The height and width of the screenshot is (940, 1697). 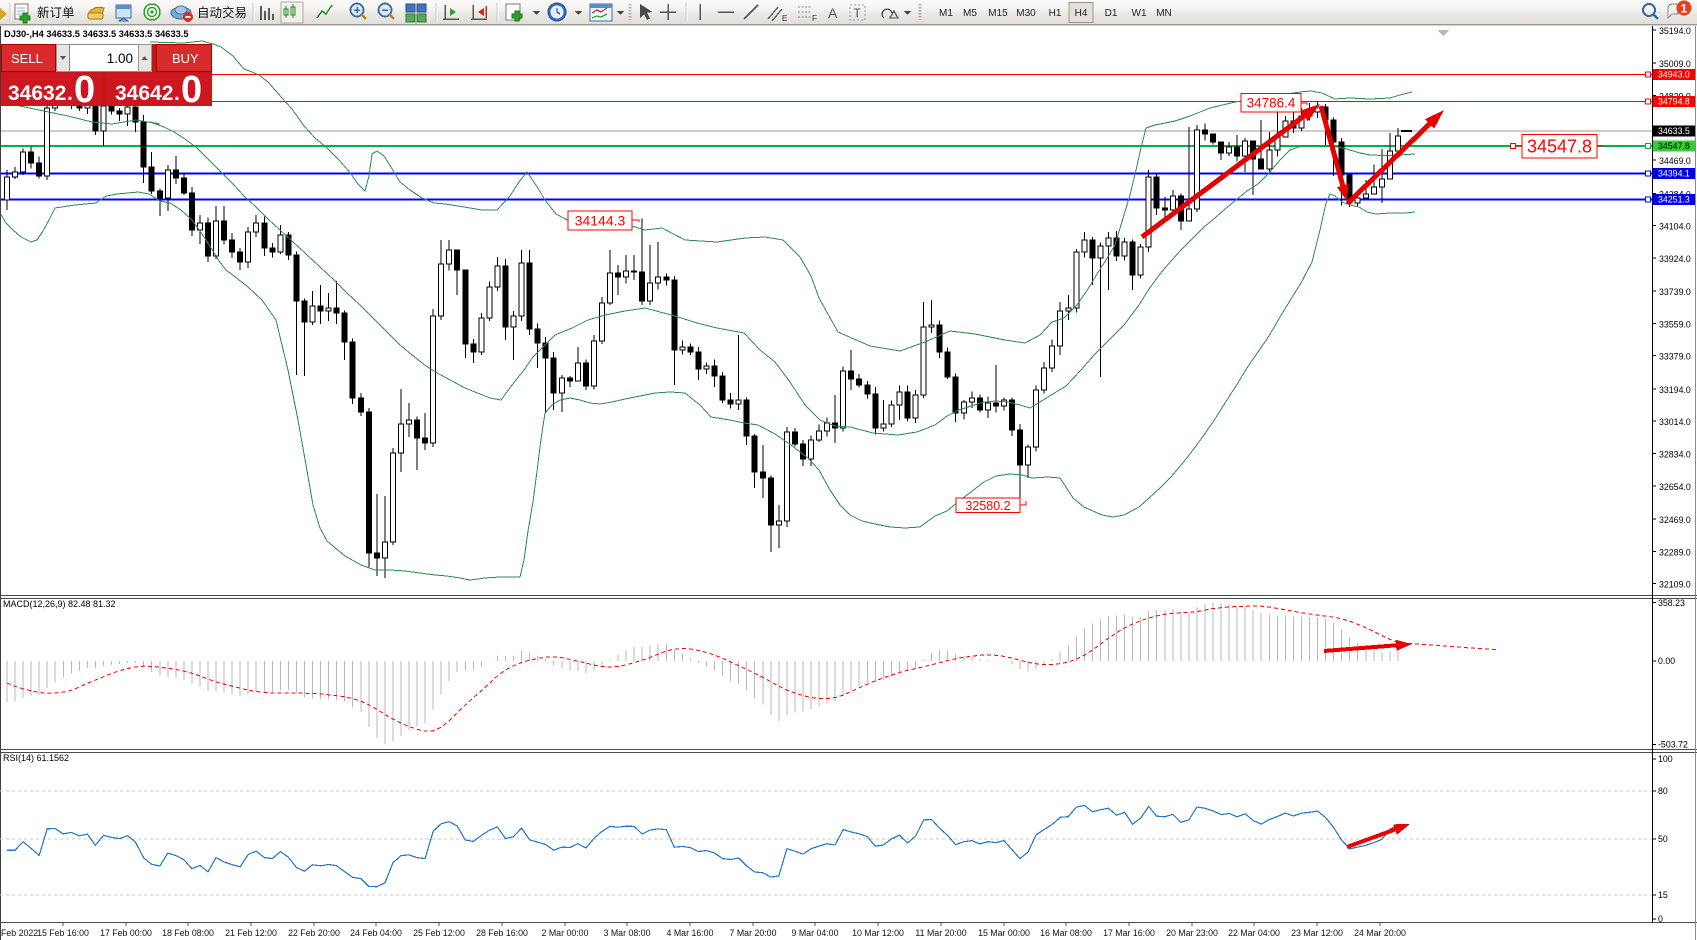 What do you see at coordinates (878, 933) in the screenshot?
I see `svg-text: 10 Mar 12:00` at bounding box center [878, 933].